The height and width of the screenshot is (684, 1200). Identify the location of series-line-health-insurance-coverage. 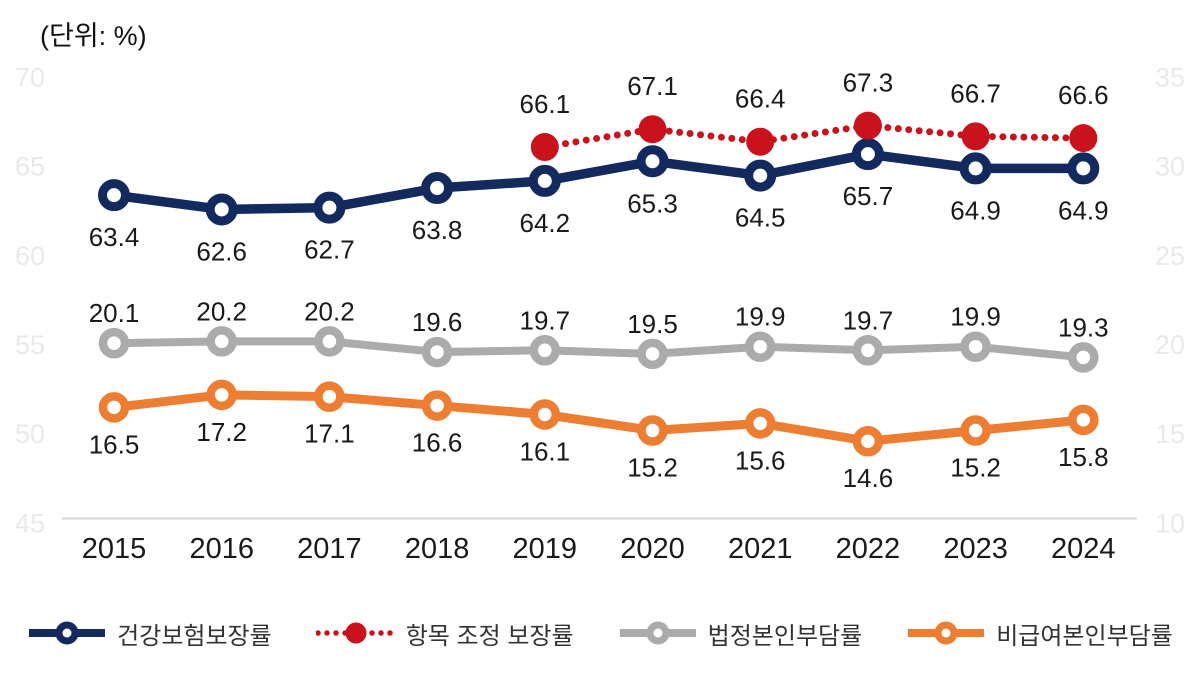
(598, 182).